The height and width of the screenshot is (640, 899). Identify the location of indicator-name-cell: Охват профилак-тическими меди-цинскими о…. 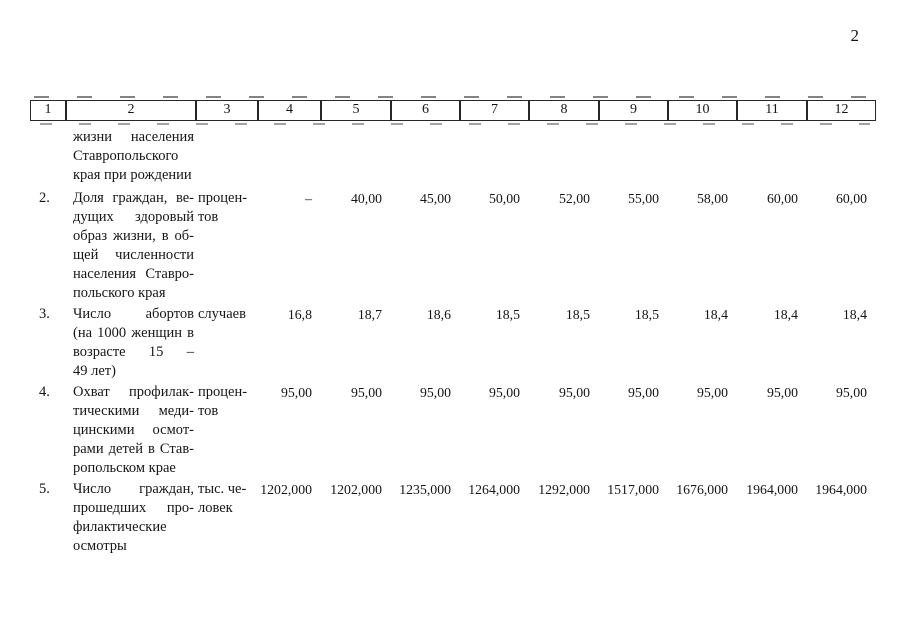
(131, 430).